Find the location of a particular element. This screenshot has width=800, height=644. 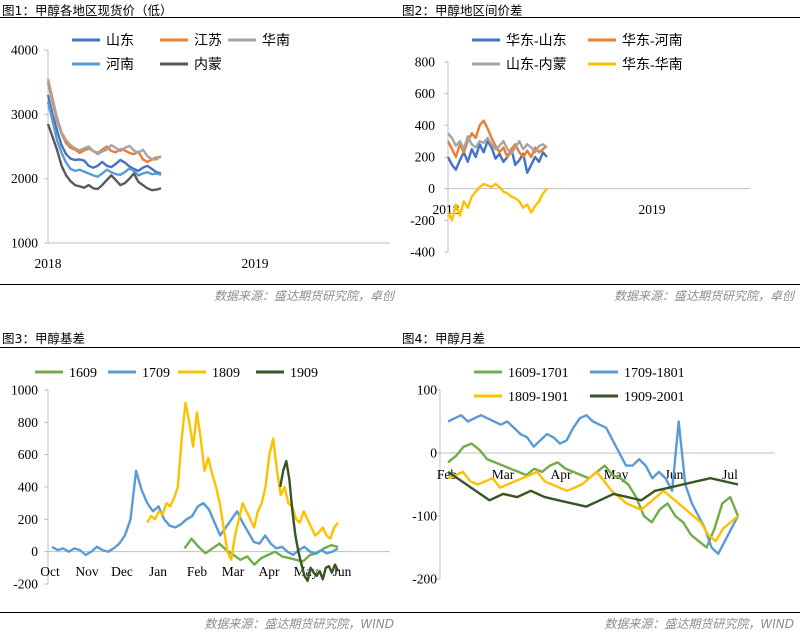

series-line-华南 is located at coordinates (104, 119).